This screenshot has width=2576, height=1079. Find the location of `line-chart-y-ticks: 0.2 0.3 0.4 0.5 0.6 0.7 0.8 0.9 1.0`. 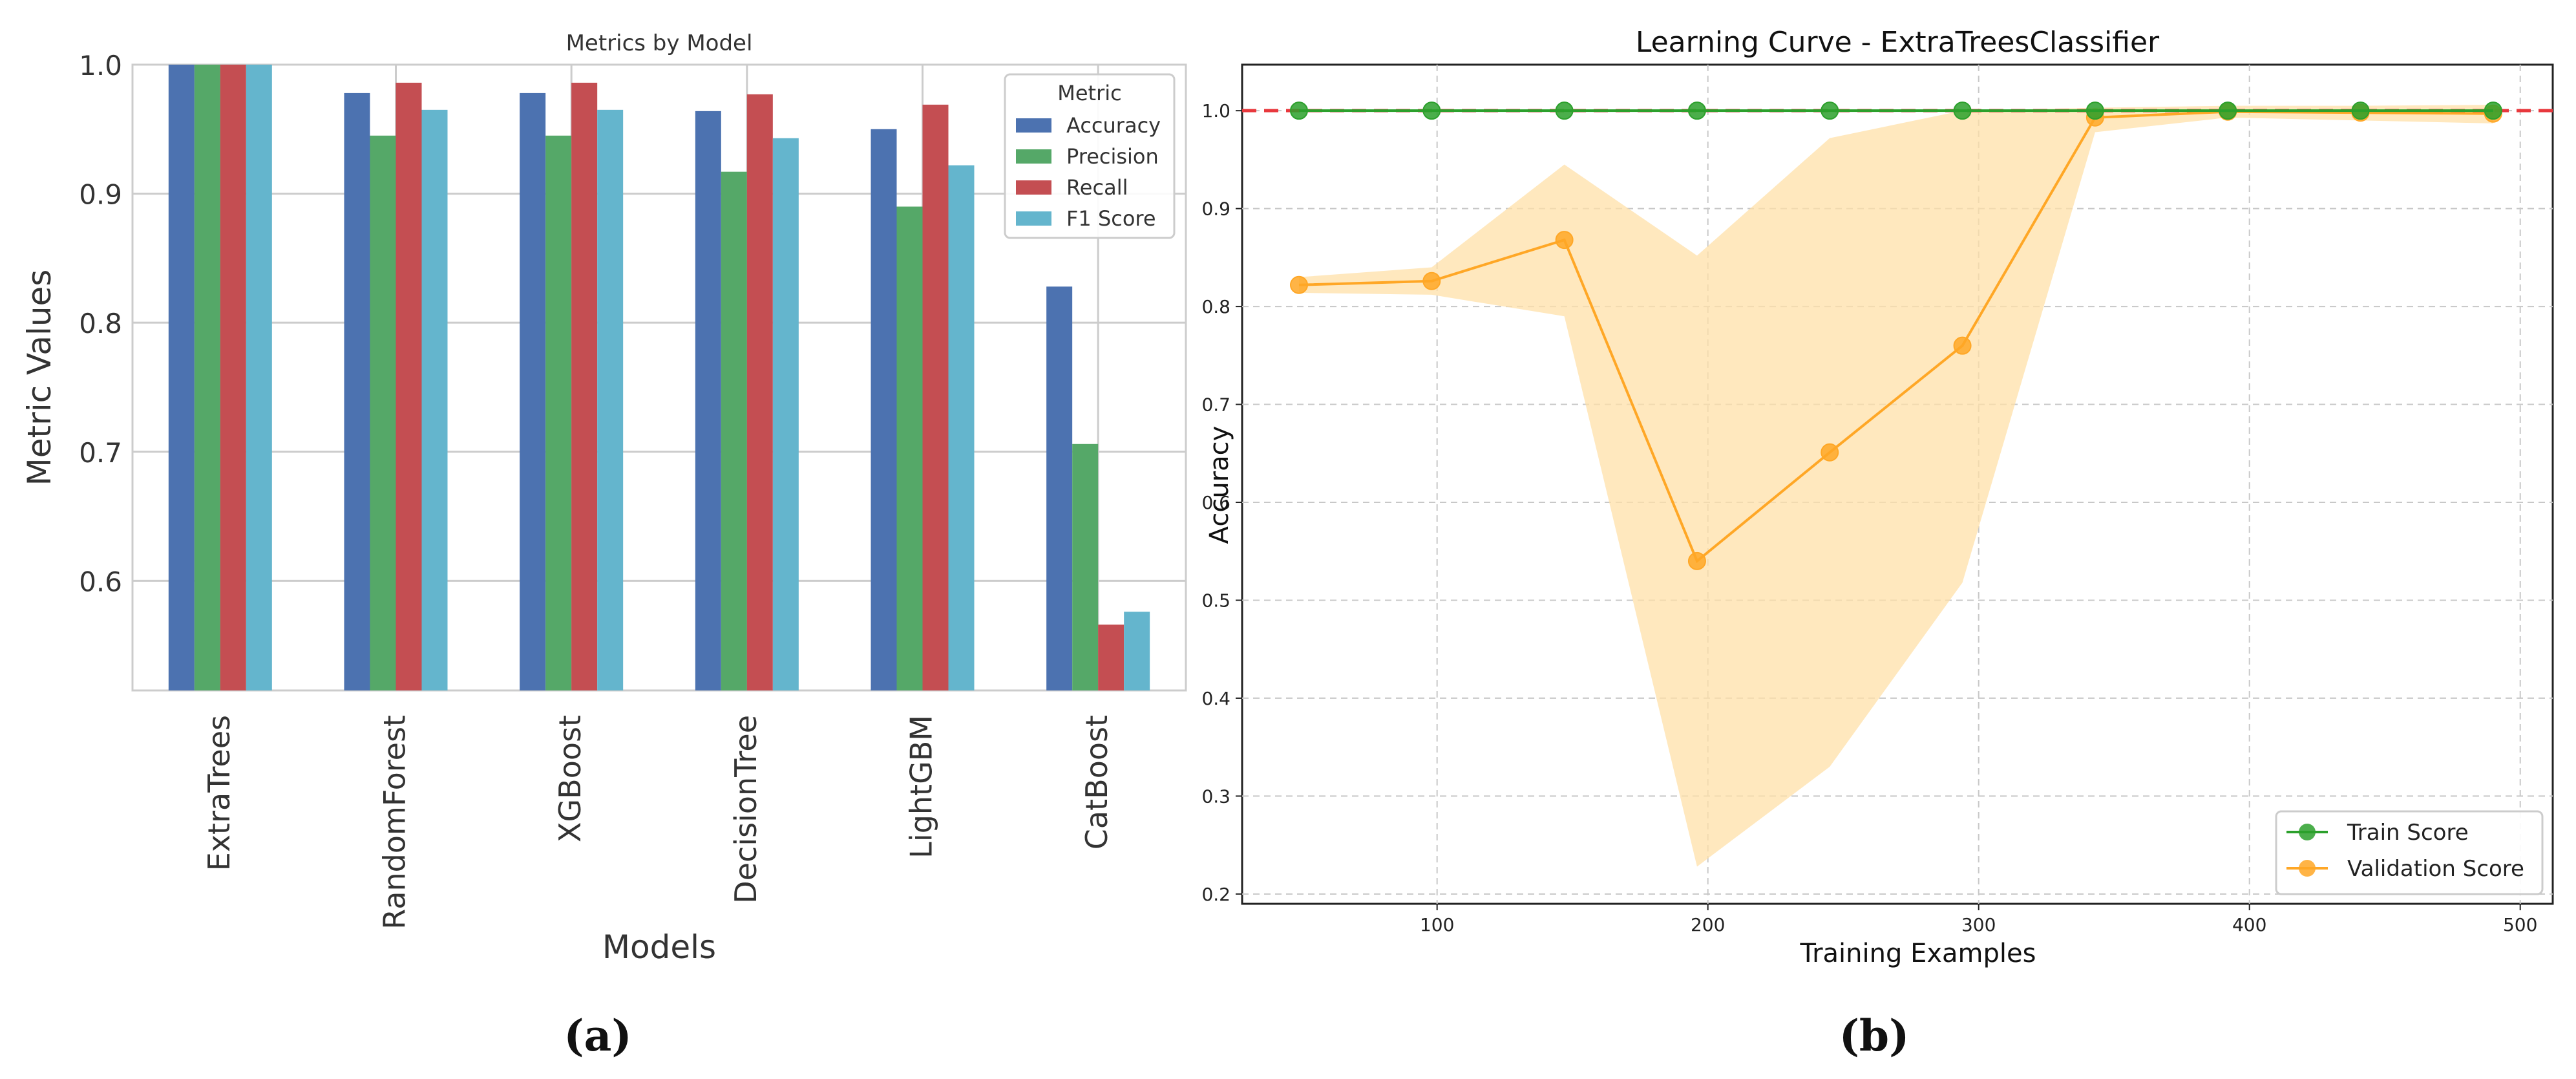

line-chart-y-ticks: 0.2 0.3 0.4 0.5 0.6 0.7 0.8 0.9 1.0 is located at coordinates (1221, 502).